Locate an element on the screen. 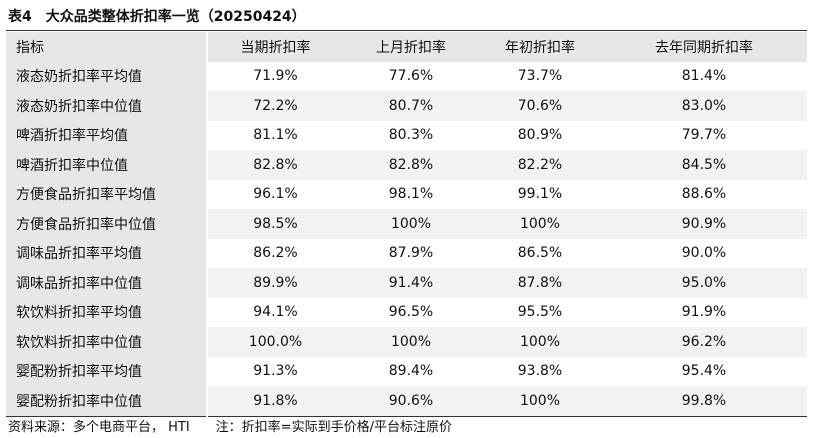 This screenshot has width=813, height=438. cell: 99.8% is located at coordinates (704, 401).